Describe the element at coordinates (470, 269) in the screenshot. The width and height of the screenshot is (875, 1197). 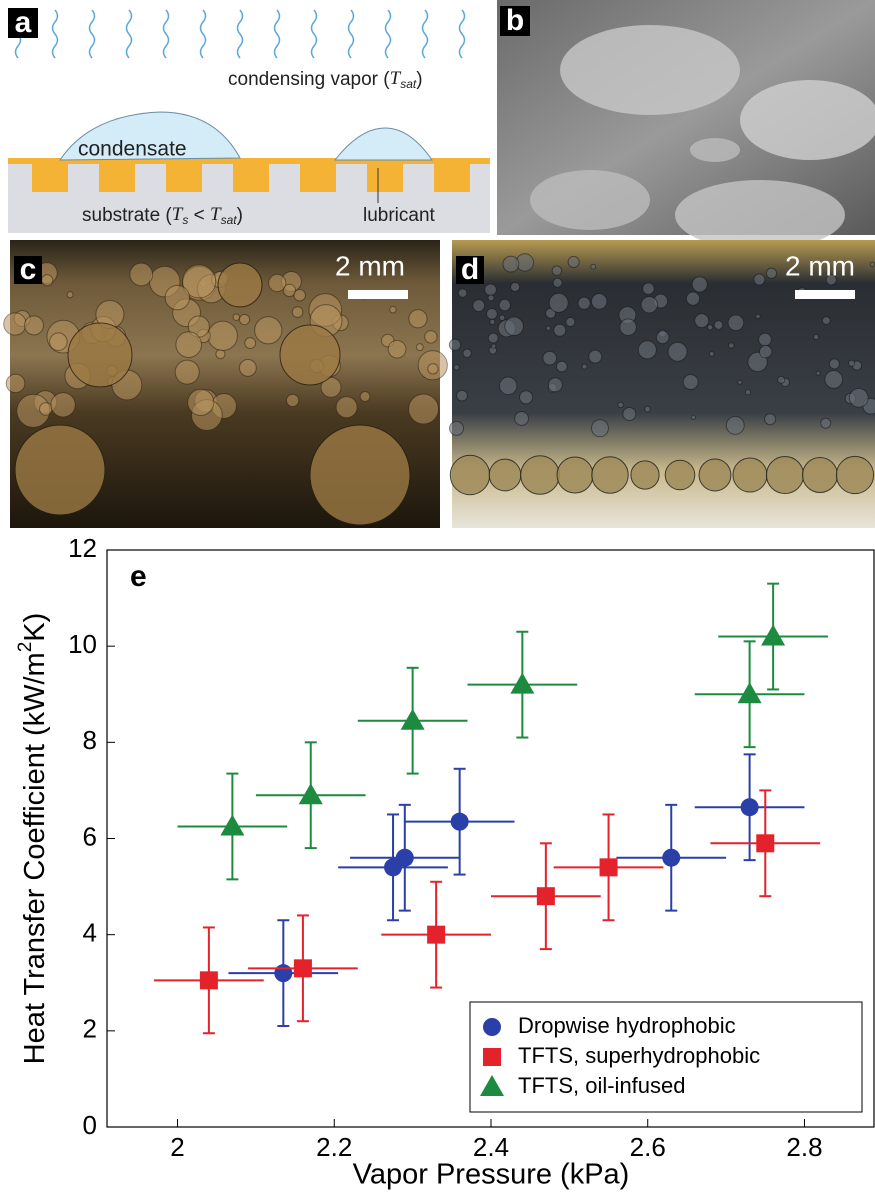
I see `panel-label: d` at that location.